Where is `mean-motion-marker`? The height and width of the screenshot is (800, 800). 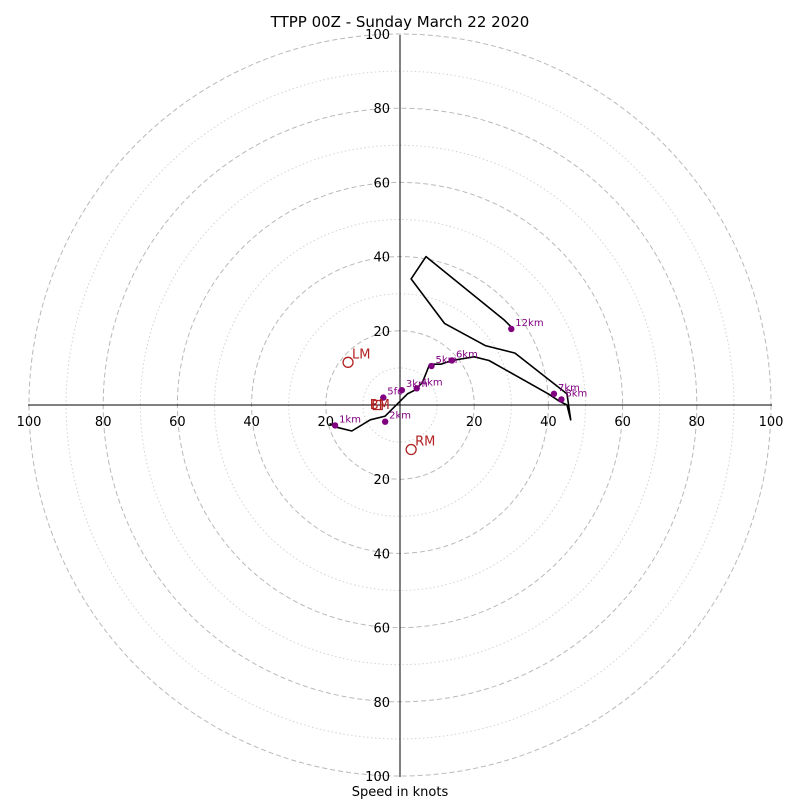
mean-motion-marker is located at coordinates (377, 405).